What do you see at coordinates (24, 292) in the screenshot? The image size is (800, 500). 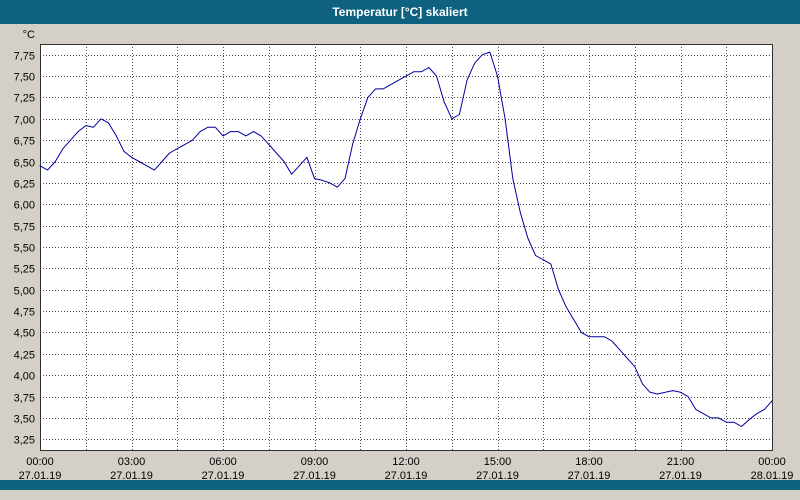 I see `y-axis-tick-label: 5,00` at bounding box center [24, 292].